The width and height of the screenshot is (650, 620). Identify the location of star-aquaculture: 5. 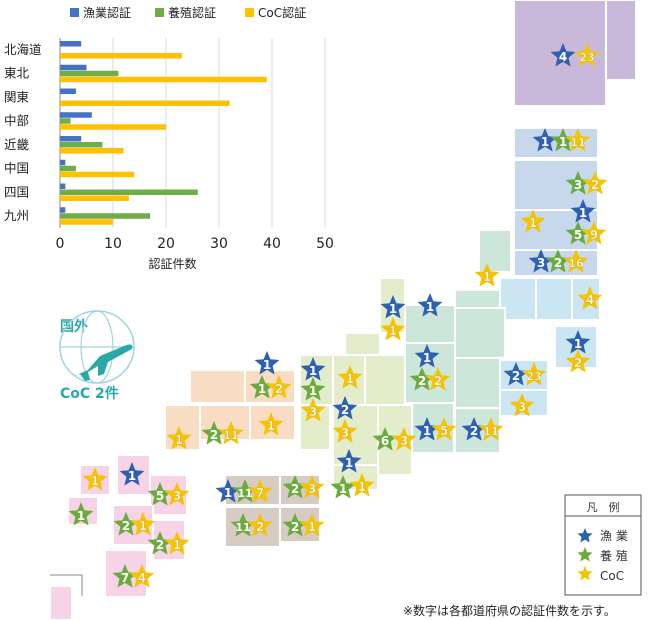
(578, 233).